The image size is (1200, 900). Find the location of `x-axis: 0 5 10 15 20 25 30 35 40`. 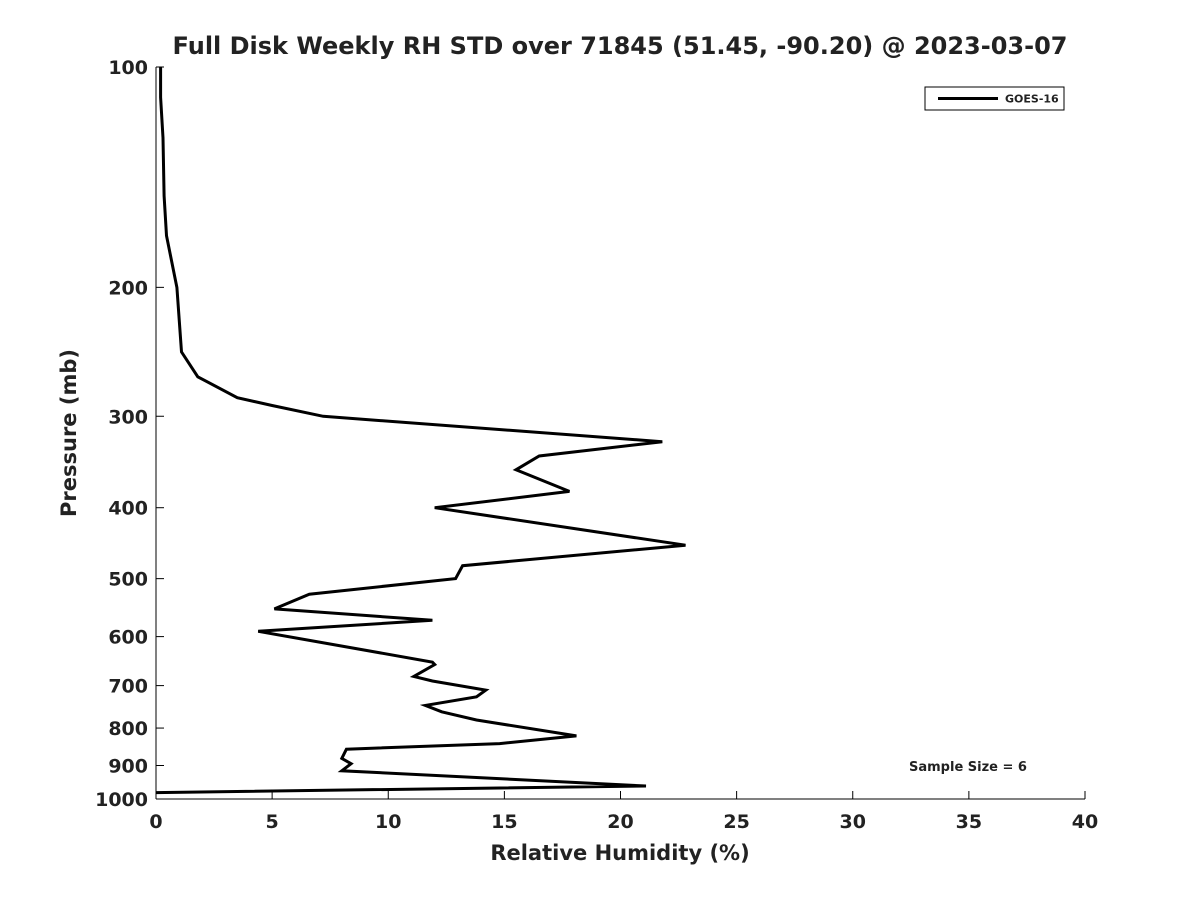

x-axis: 0 5 10 15 20 25 30 35 40 is located at coordinates (623, 812).